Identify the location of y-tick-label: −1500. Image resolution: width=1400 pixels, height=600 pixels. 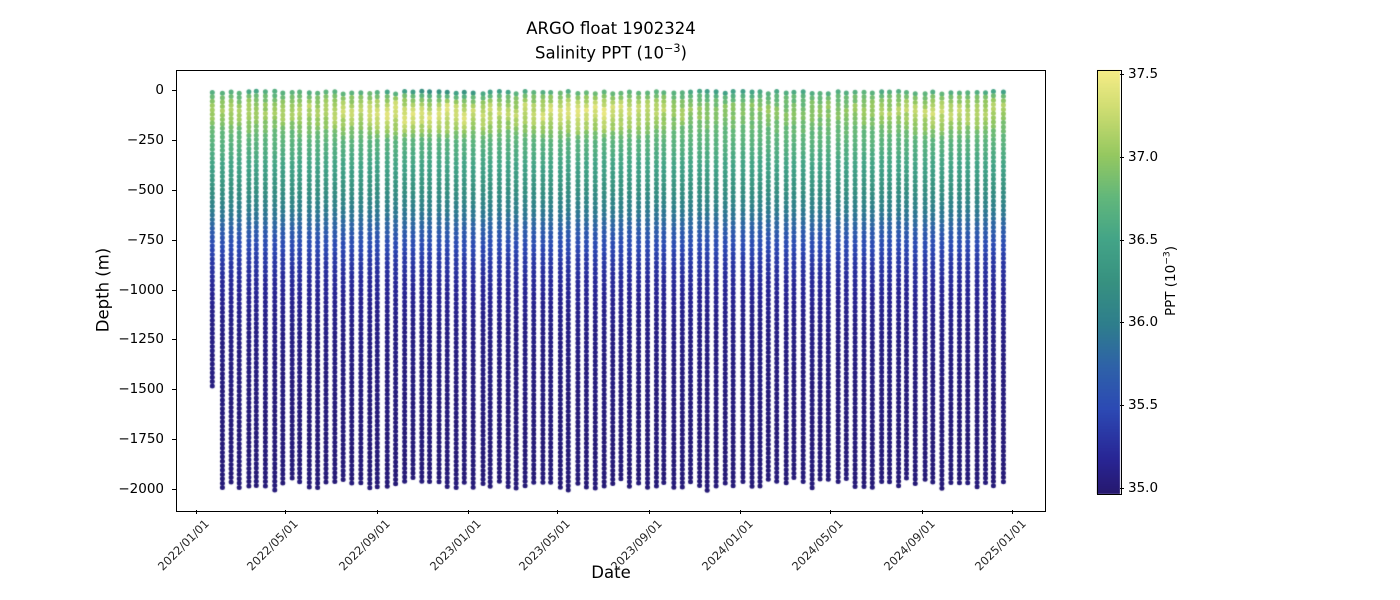
(141, 389).